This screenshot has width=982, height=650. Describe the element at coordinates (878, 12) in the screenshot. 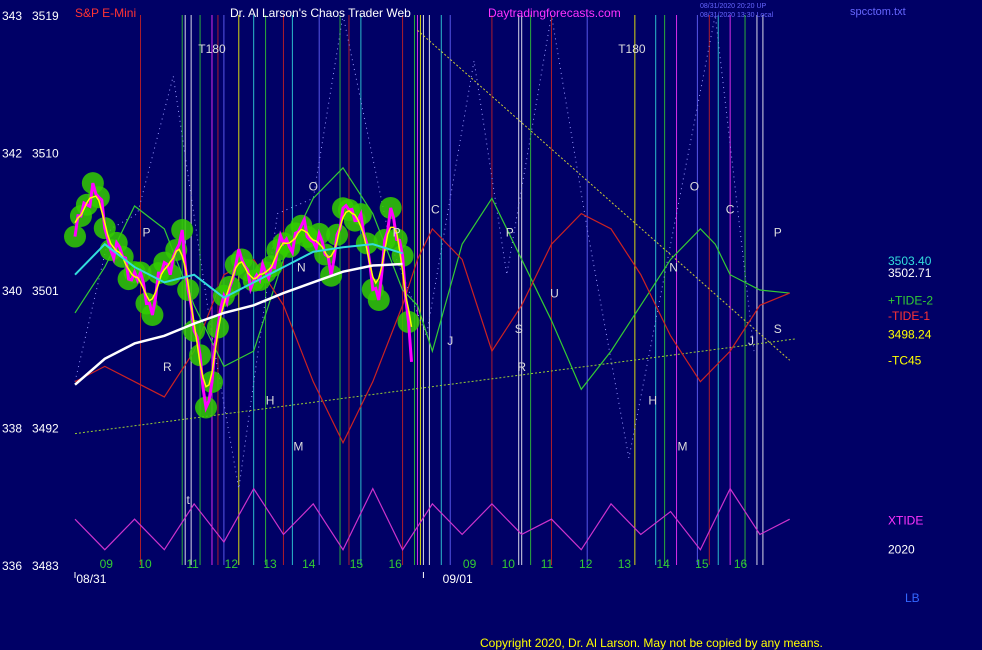

I see `file-name: spcctom.txt` at that location.